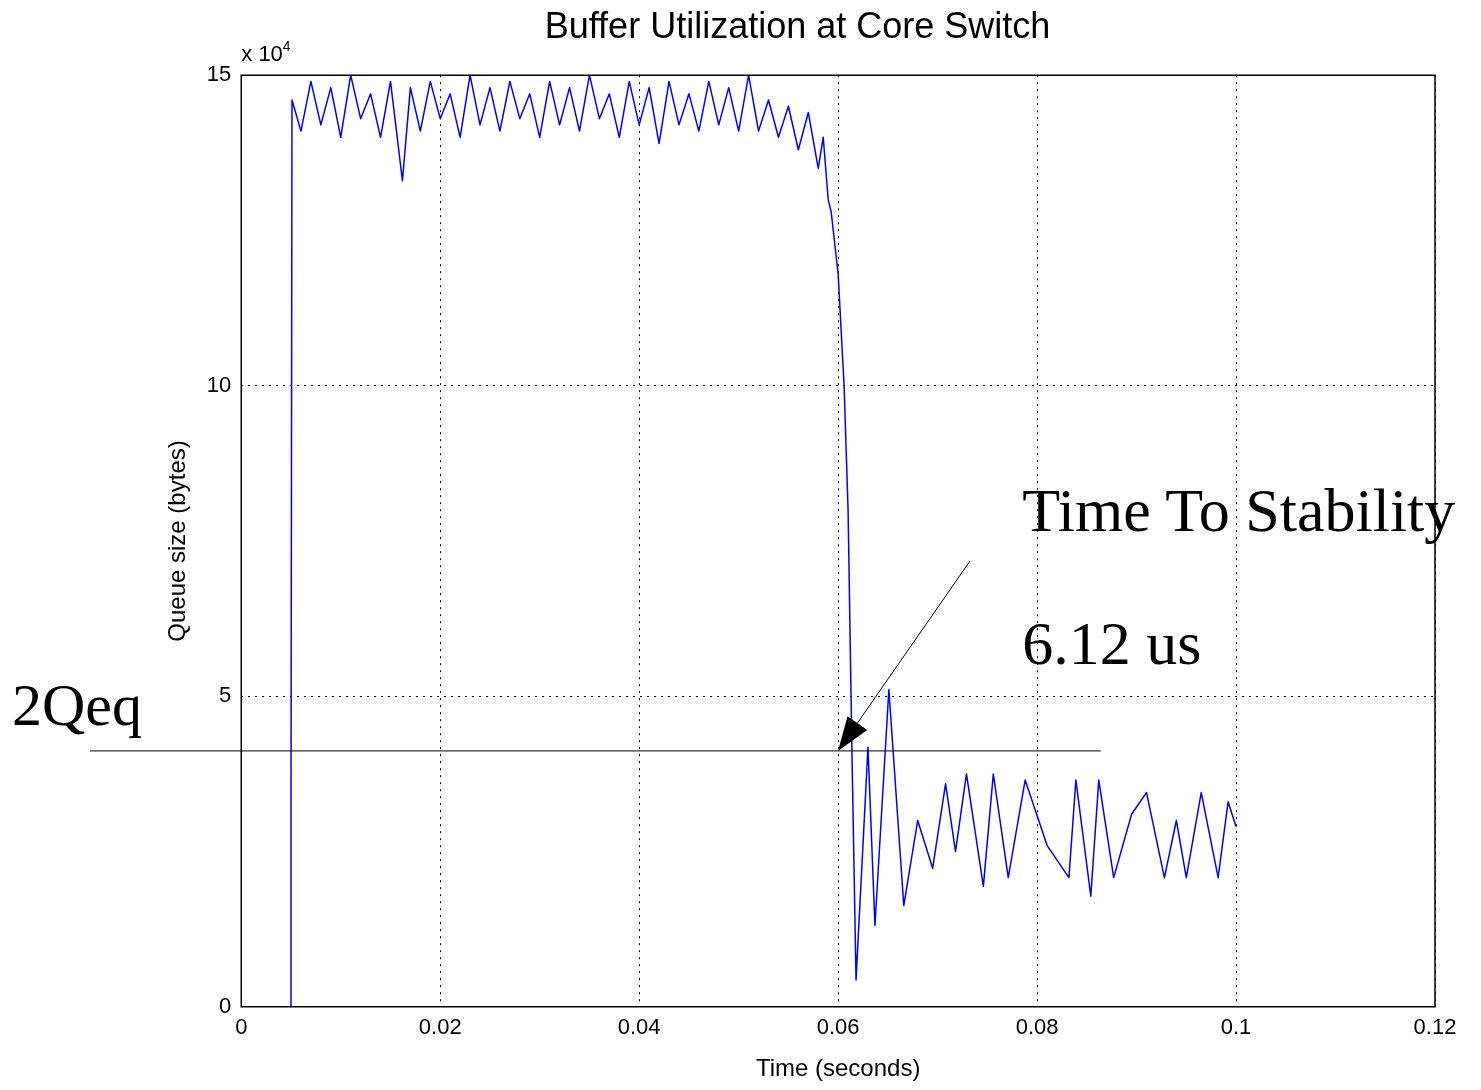 The image size is (1481, 1090). What do you see at coordinates (219, 74) in the screenshot?
I see `y-tick-label: 15` at bounding box center [219, 74].